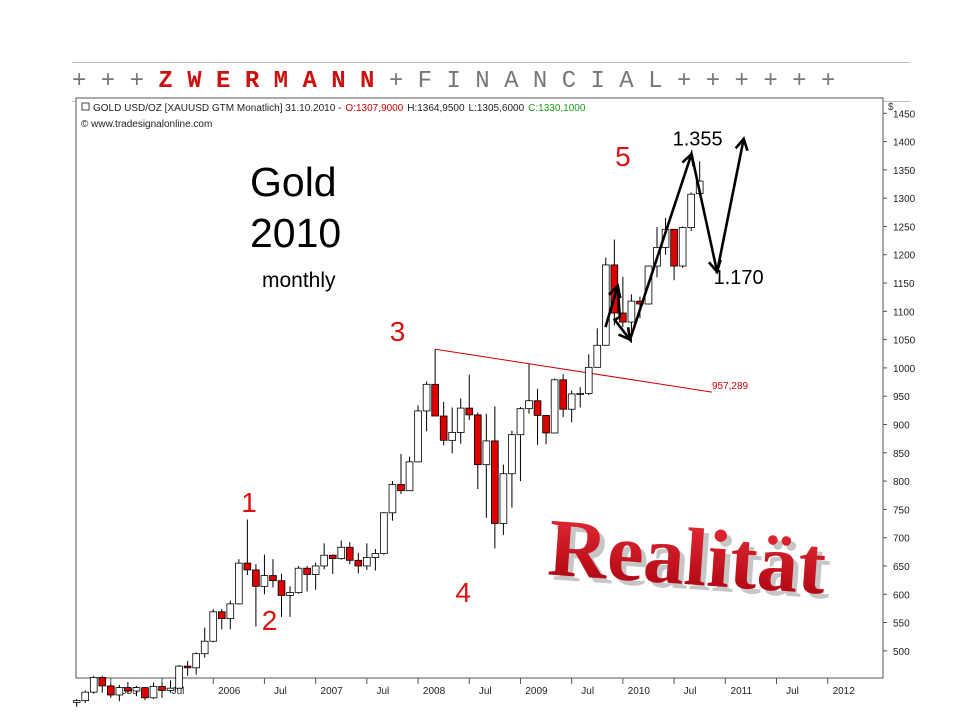  Describe the element at coordinates (497, 108) in the screenshot. I see `header-low: L:1305,6000` at that location.